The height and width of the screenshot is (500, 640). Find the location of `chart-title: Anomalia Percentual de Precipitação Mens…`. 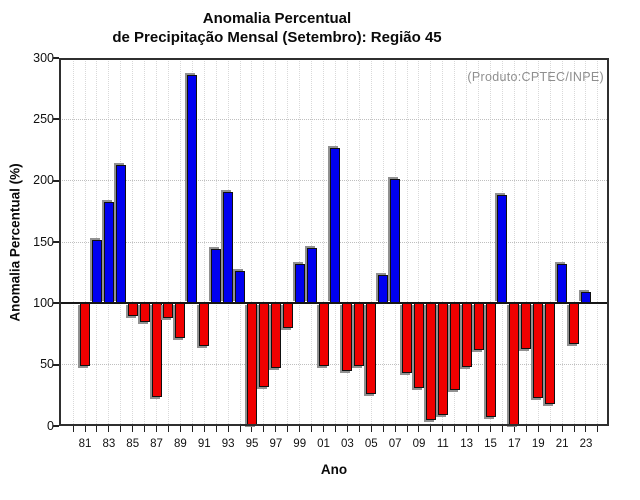

chart-title: Anomalia Percentual de Precipitação Mens… is located at coordinates (277, 28).